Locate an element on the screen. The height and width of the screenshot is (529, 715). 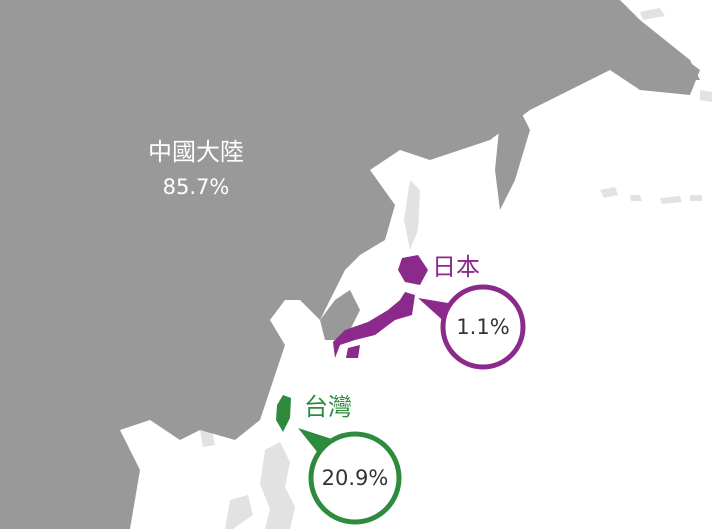
region-share: 85.7% is located at coordinates (196, 187).